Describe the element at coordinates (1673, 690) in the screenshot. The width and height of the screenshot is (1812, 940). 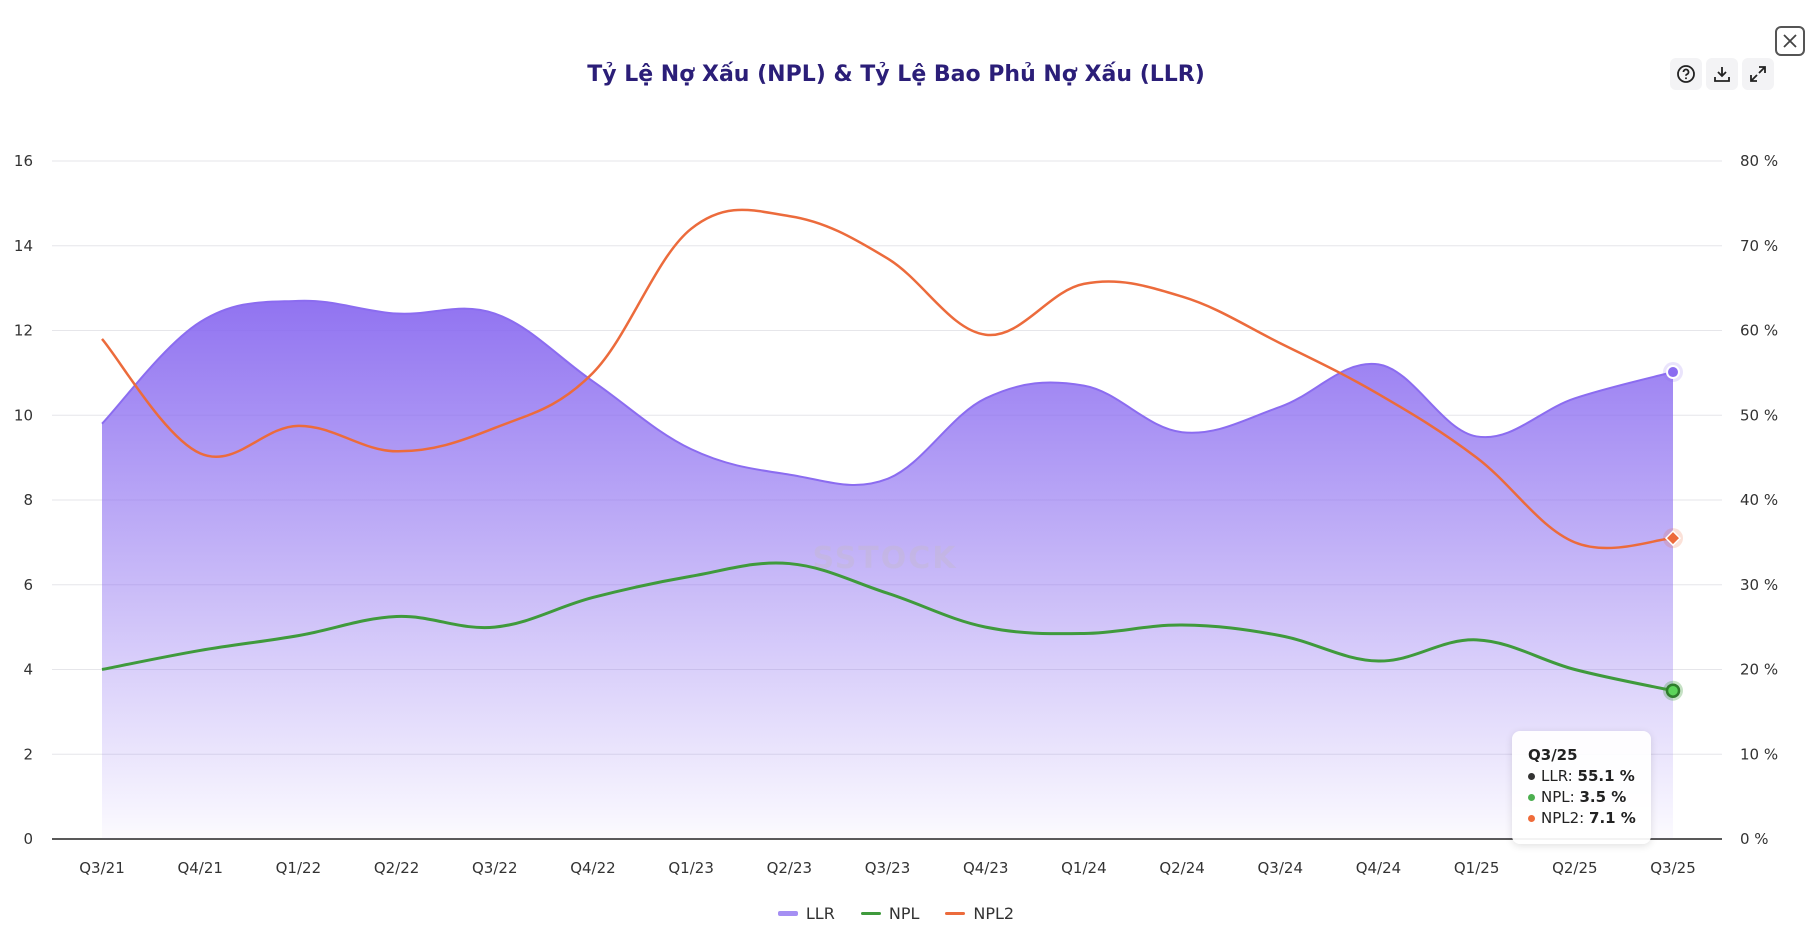
I see `npl-marker` at that location.